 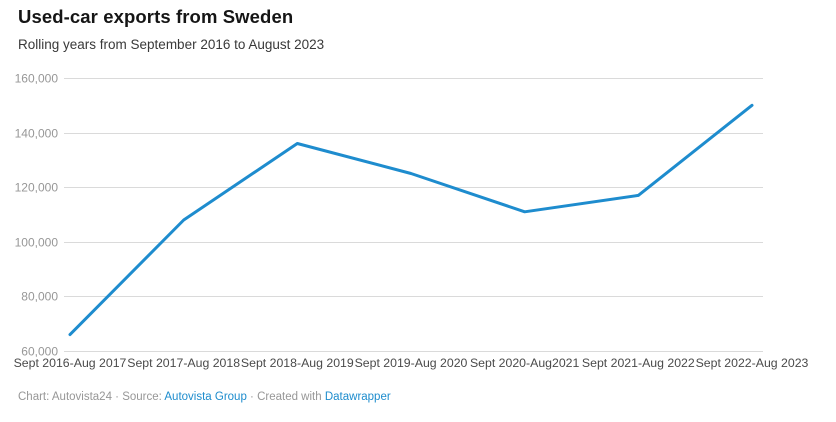 I want to click on x-axis-tick-label: Sept 2022-Aug 2023, so click(x=752, y=363).